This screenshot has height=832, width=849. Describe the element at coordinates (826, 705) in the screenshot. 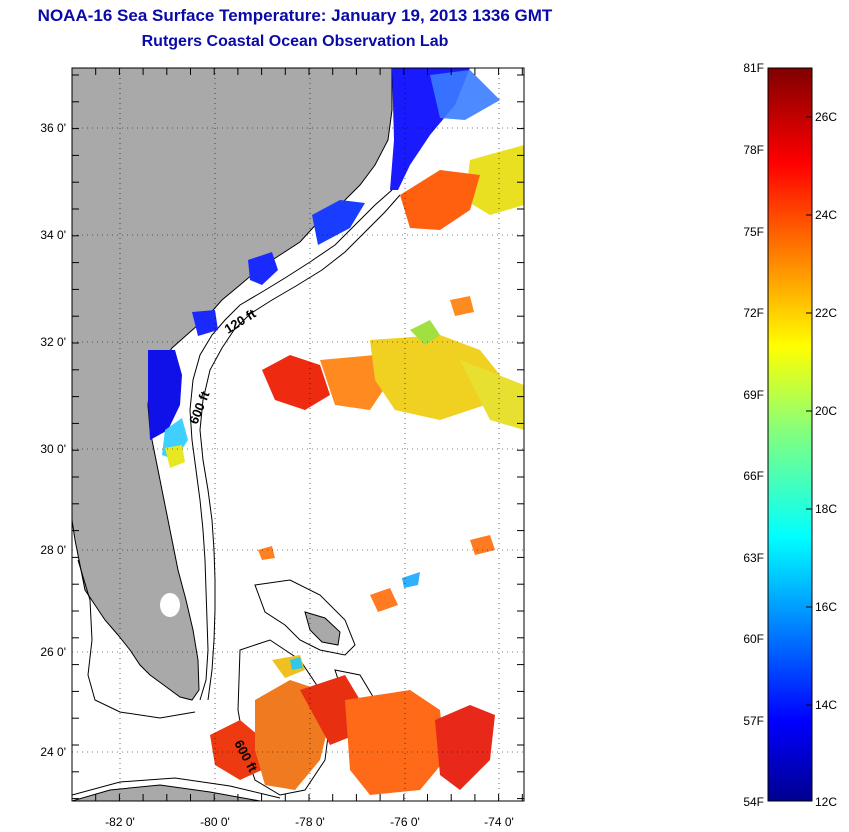

I see `celsius-label: 14C` at that location.